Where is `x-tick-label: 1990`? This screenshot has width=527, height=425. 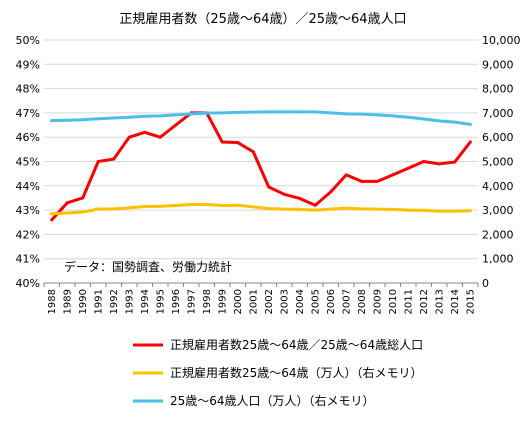 x-tick-label: 1990 is located at coordinates (83, 301).